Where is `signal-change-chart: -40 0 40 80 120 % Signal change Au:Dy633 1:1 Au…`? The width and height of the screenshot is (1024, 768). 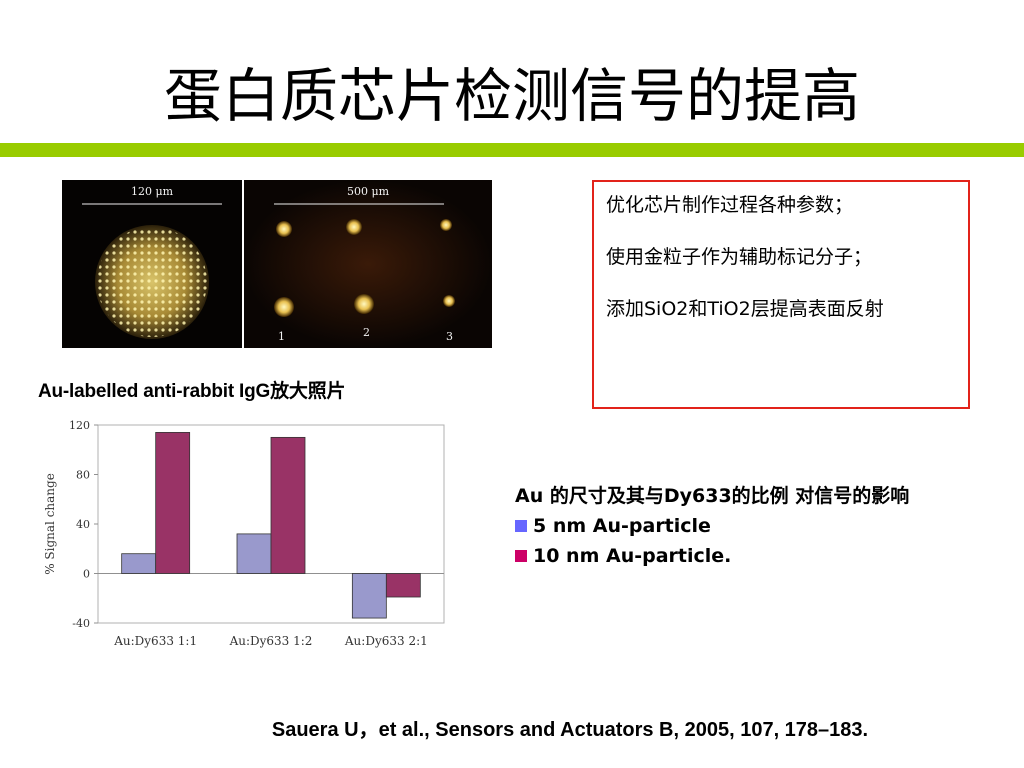
signal-change-chart: -40 0 40 80 120 % Signal change Au:Dy633 1:1 Au… is located at coordinates (245, 537).